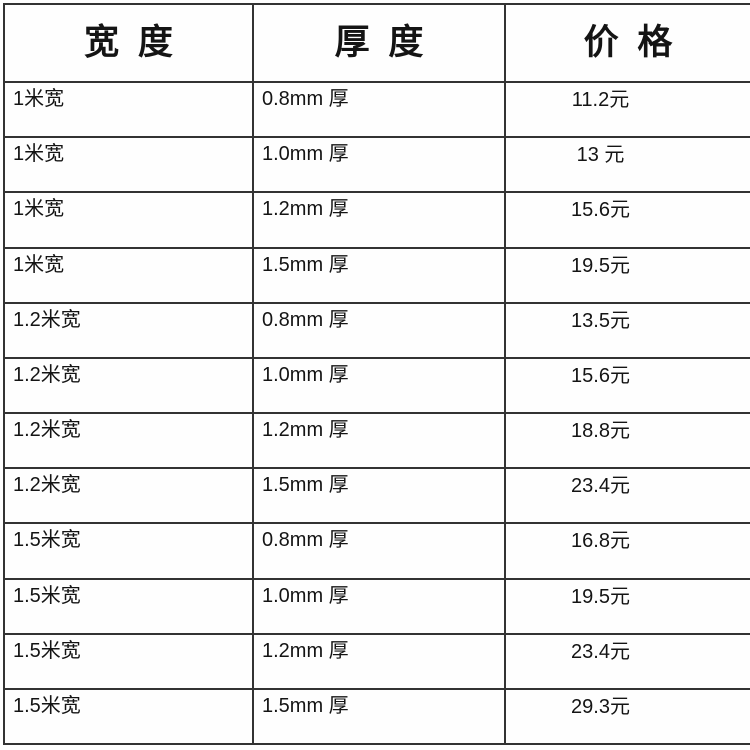 This screenshot has height=750, width=750. What do you see at coordinates (600, 155) in the screenshot?
I see `cell-price: 13 元` at bounding box center [600, 155].